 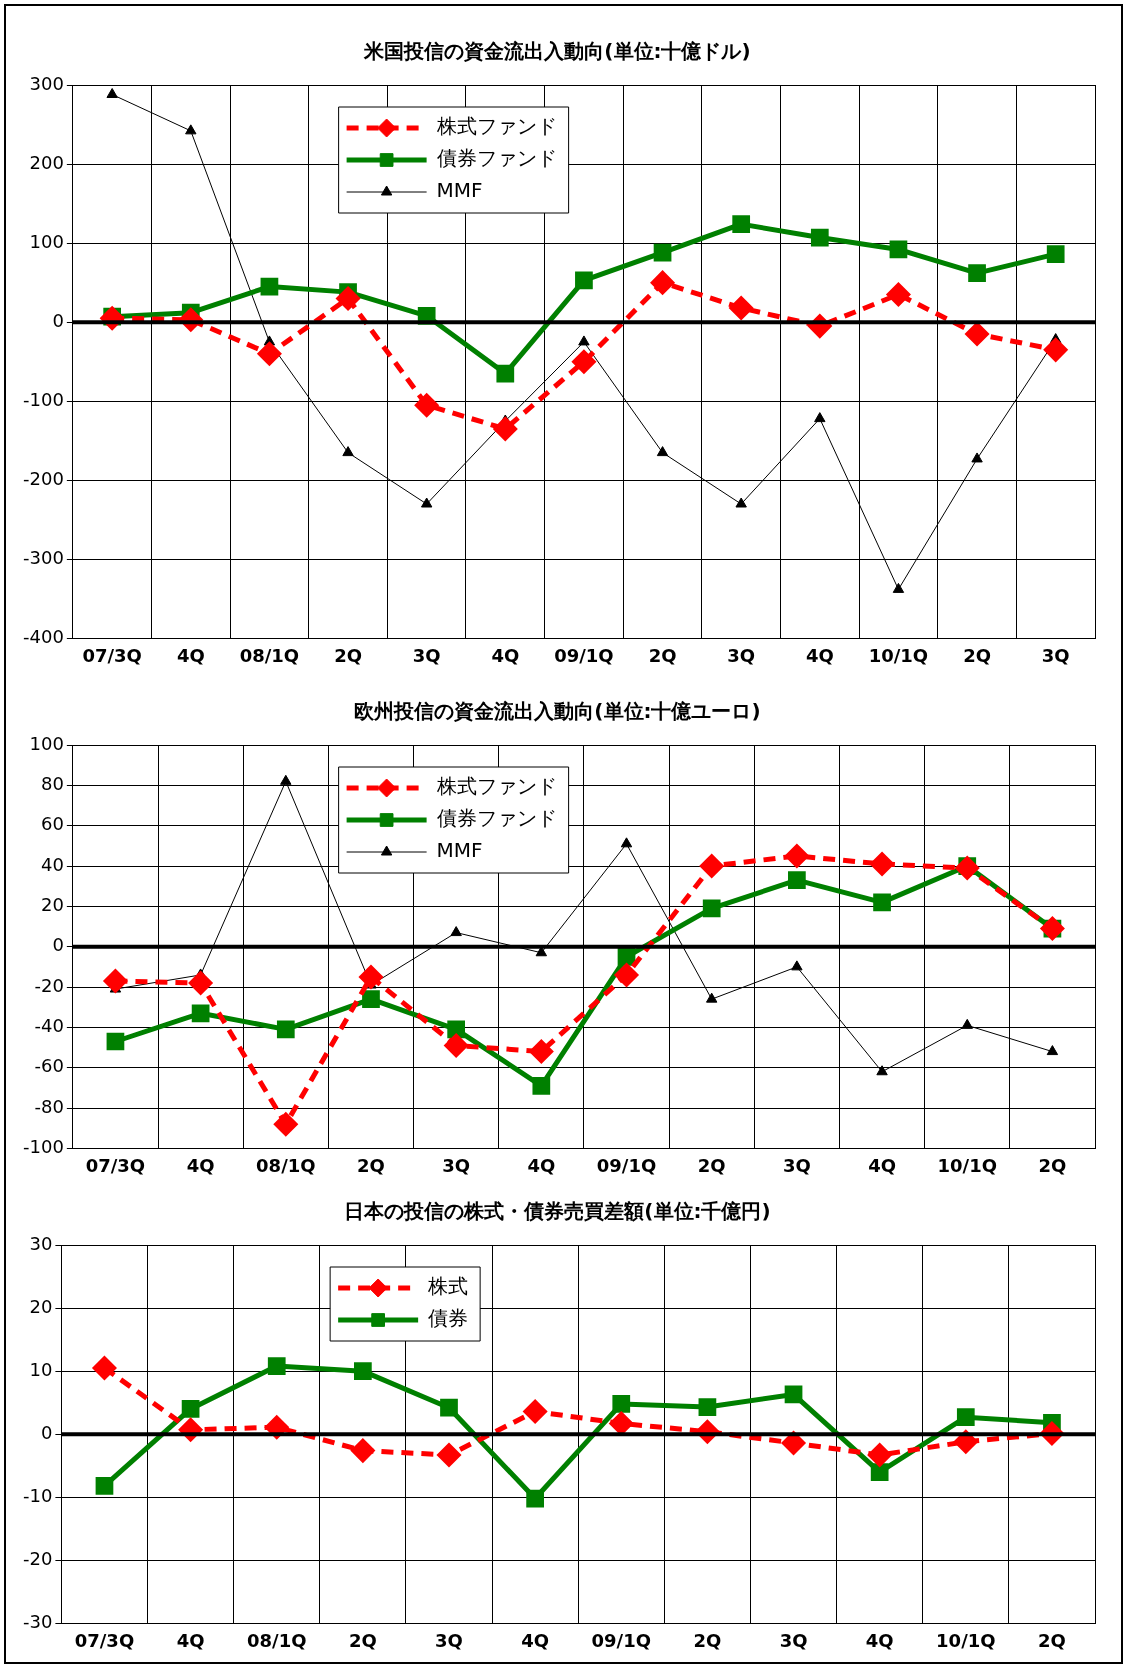 What do you see at coordinates (37, 1495) in the screenshot?
I see `y-tick-label: -10` at bounding box center [37, 1495].